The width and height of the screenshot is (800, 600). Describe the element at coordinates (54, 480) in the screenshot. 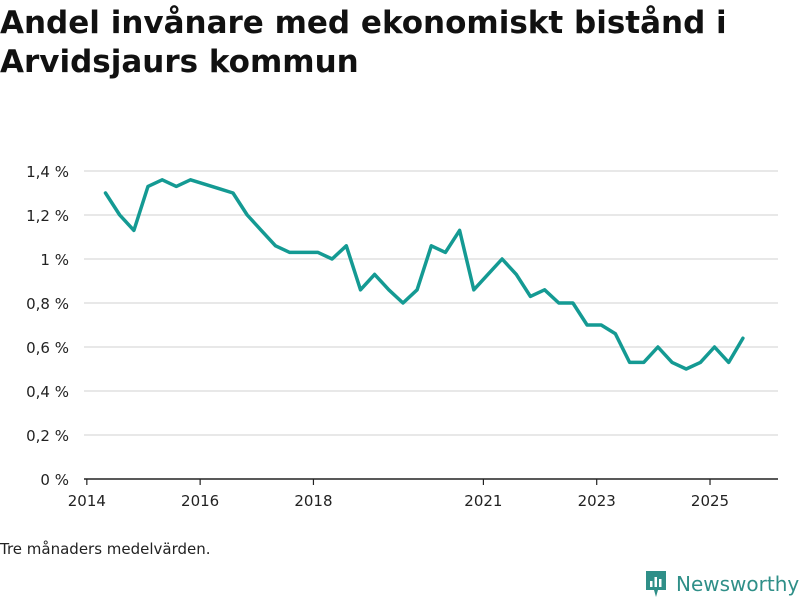

I see `y-tick-label: 0 %` at that location.